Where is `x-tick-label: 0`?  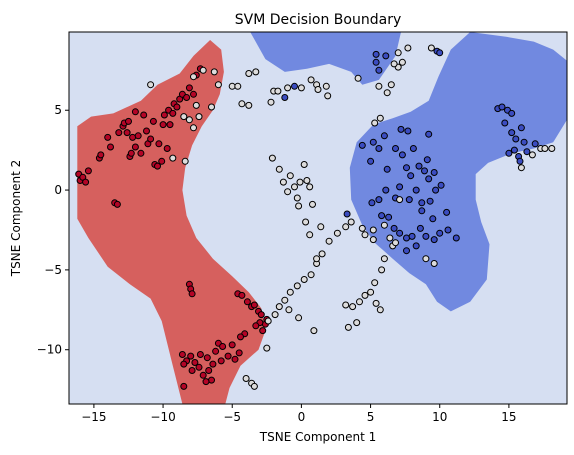 x-tick-label: 0 is located at coordinates (302, 417).